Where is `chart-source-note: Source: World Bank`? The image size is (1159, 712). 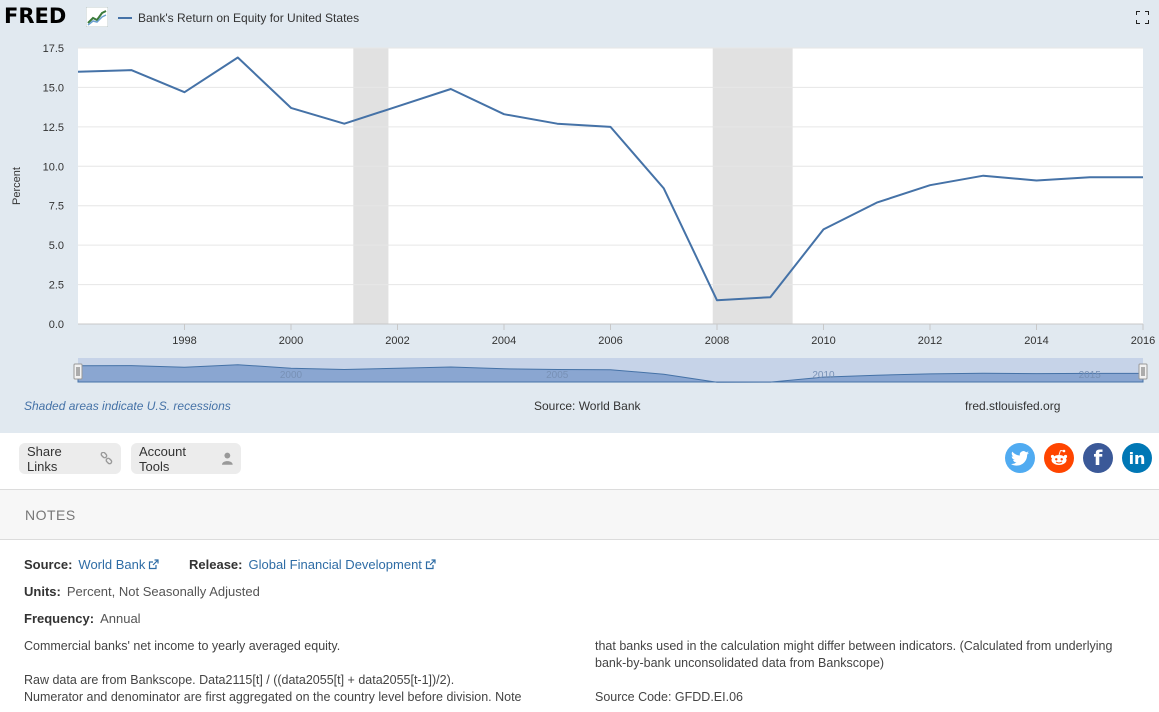
chart-source-note: Source: World Bank is located at coordinates (587, 406).